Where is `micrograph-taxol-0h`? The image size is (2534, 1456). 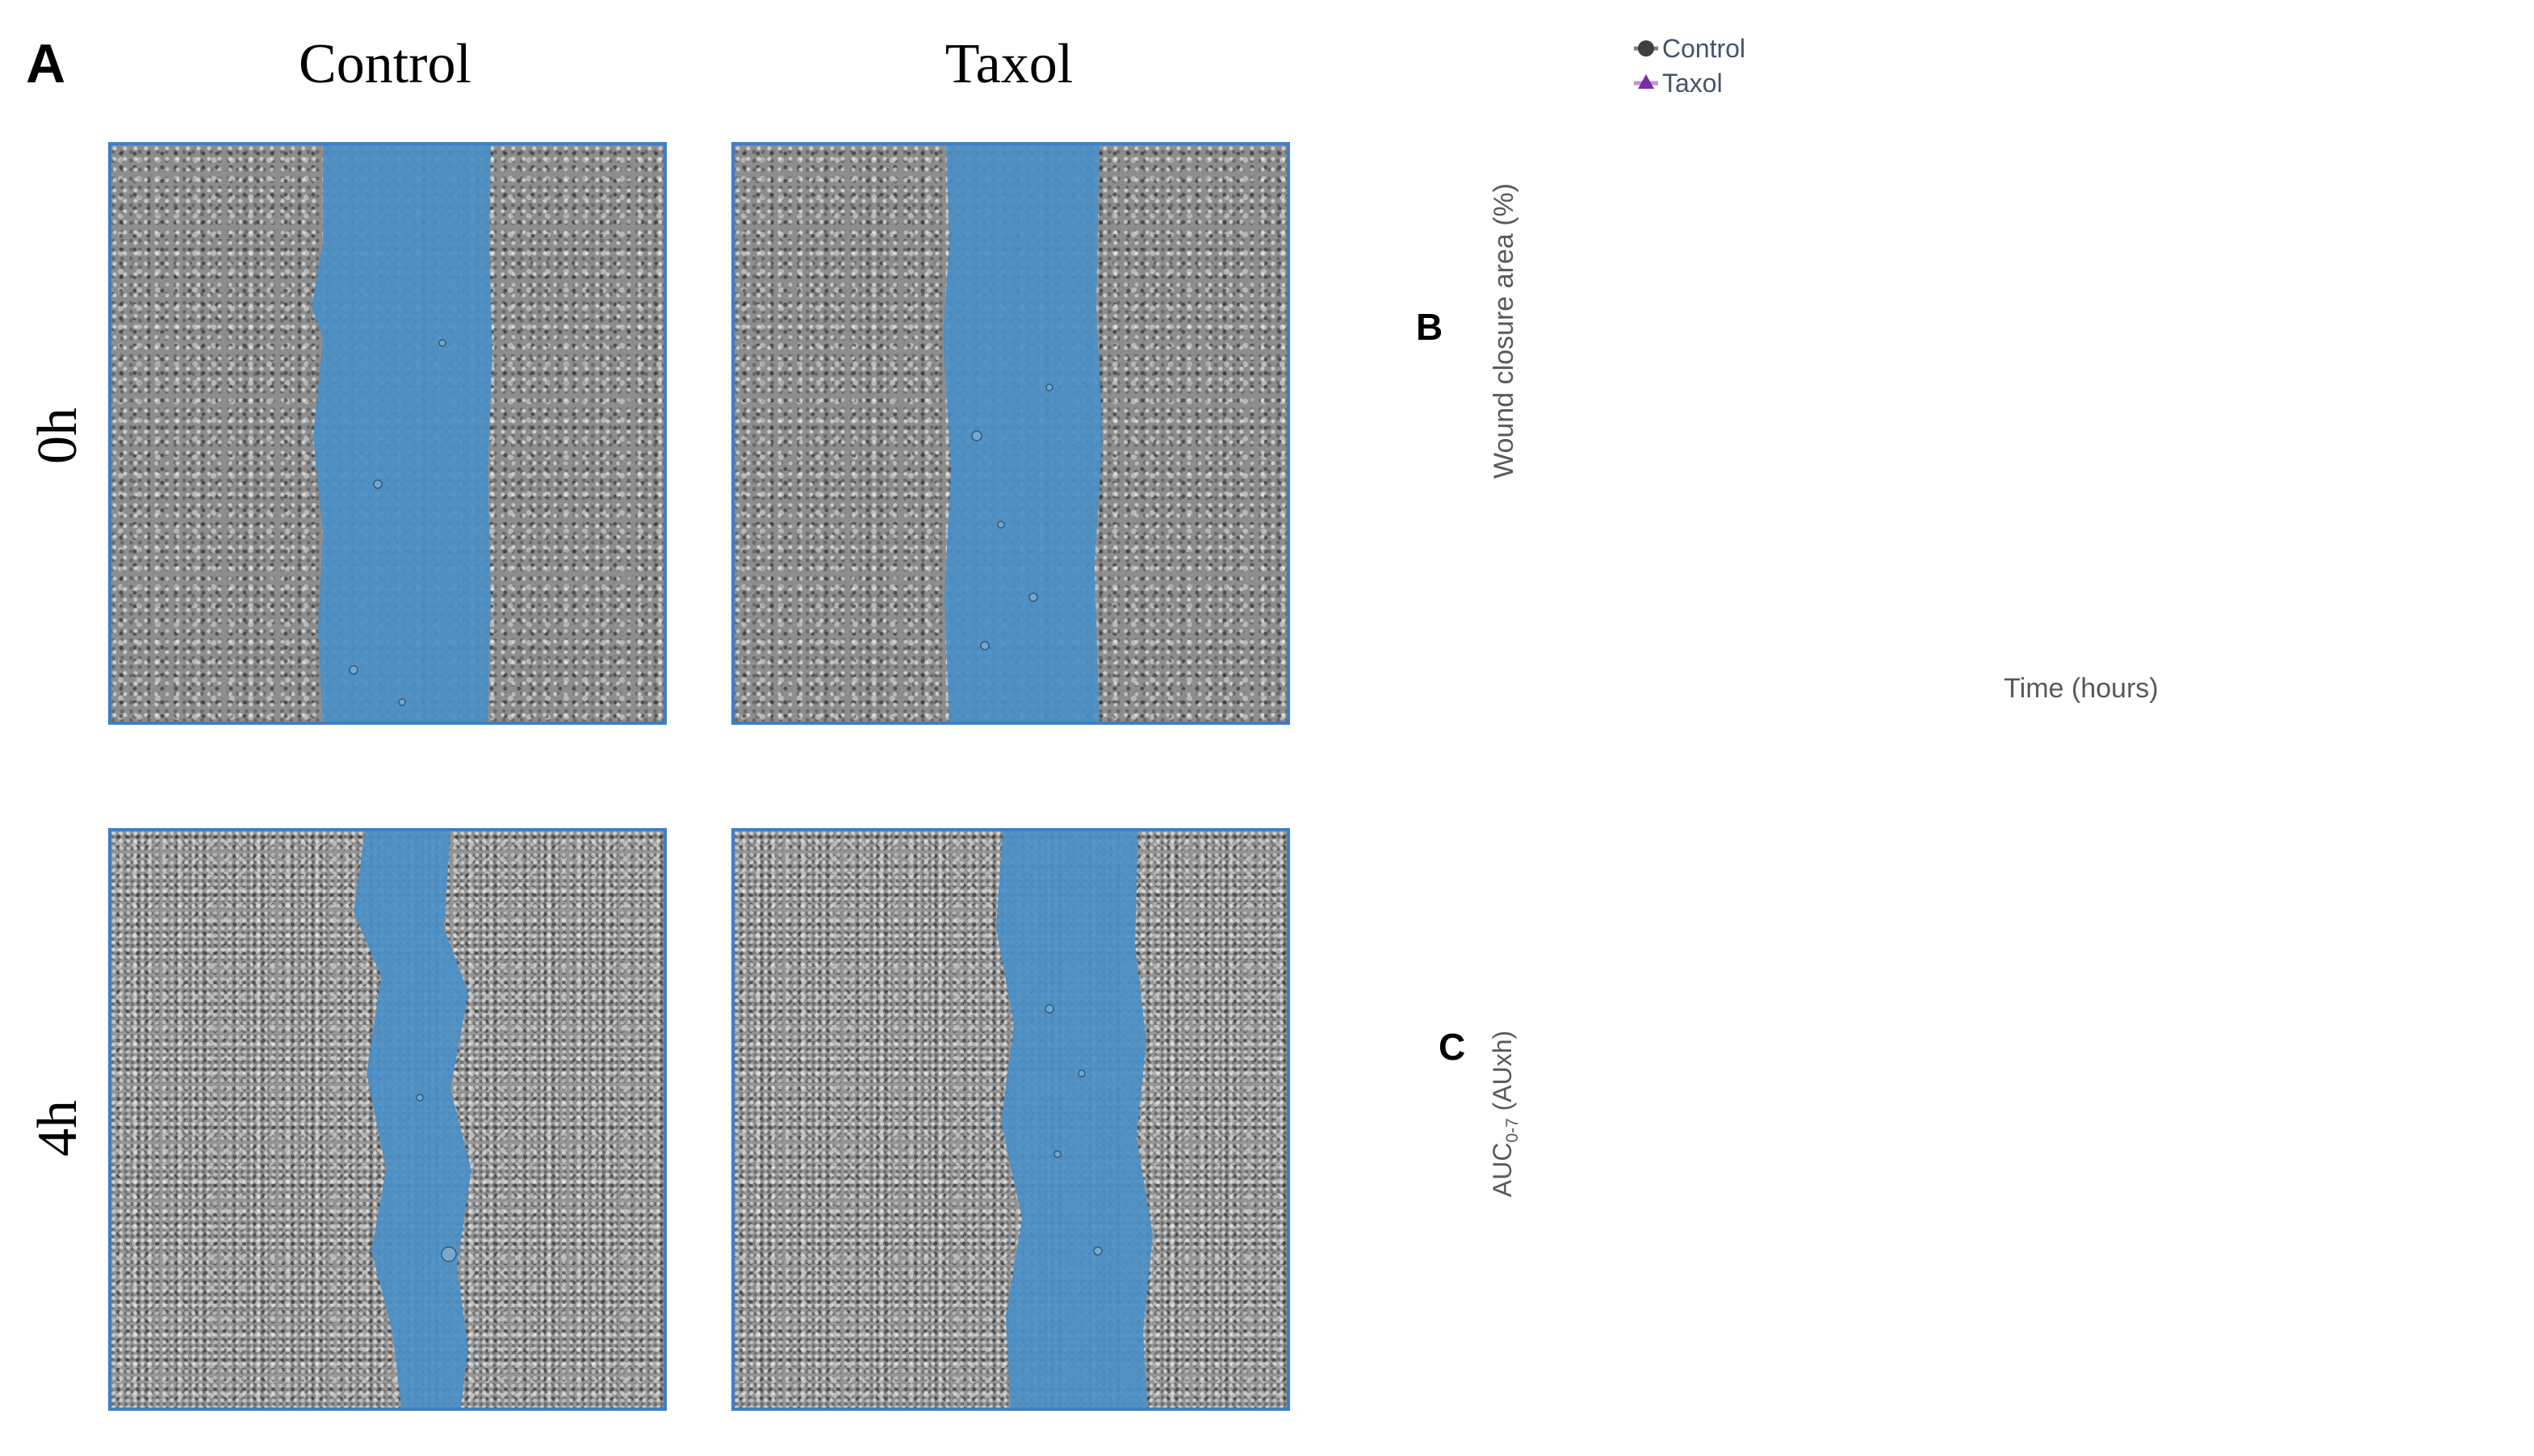 micrograph-taxol-0h is located at coordinates (1010, 433).